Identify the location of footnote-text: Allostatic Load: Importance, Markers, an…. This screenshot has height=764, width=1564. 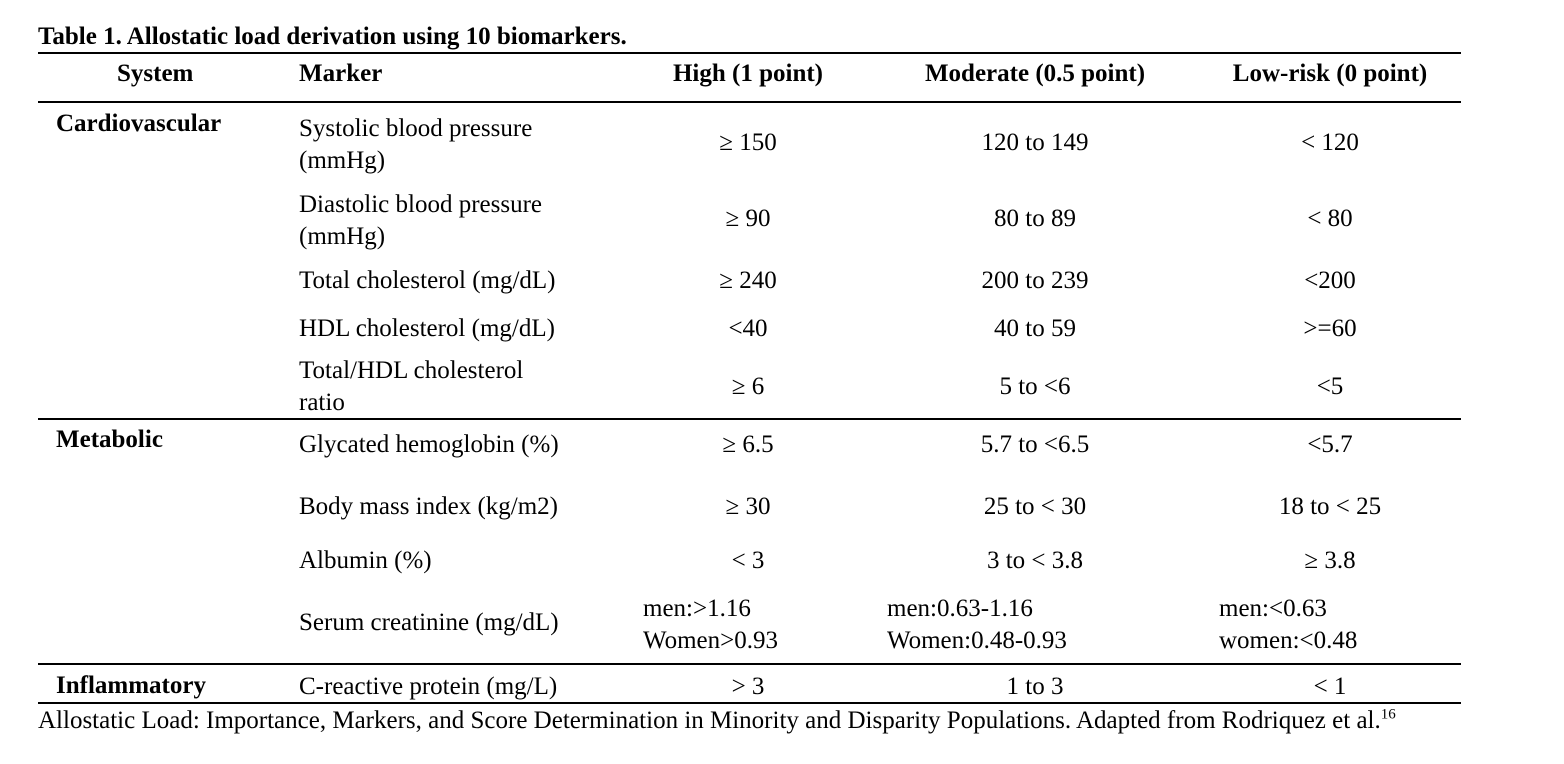
(709, 720).